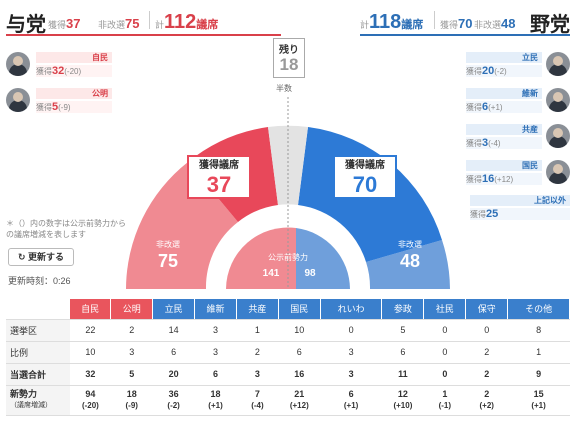 This screenshot has height=430, width=576. I want to click on opposition-koji-value: 98, so click(310, 273).